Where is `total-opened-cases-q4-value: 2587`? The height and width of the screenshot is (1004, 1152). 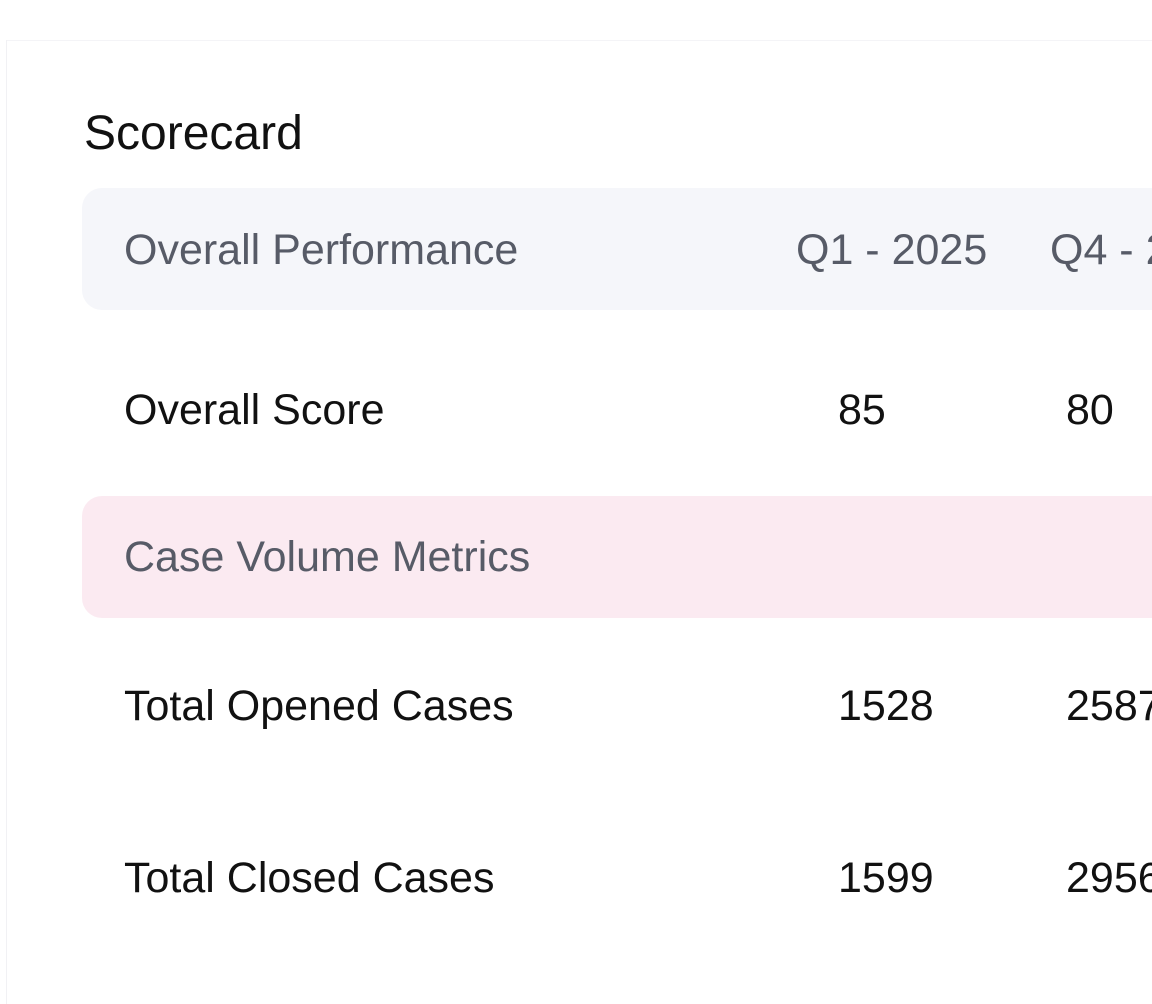 total-opened-cases-q4-value: 2587 is located at coordinates (1109, 706).